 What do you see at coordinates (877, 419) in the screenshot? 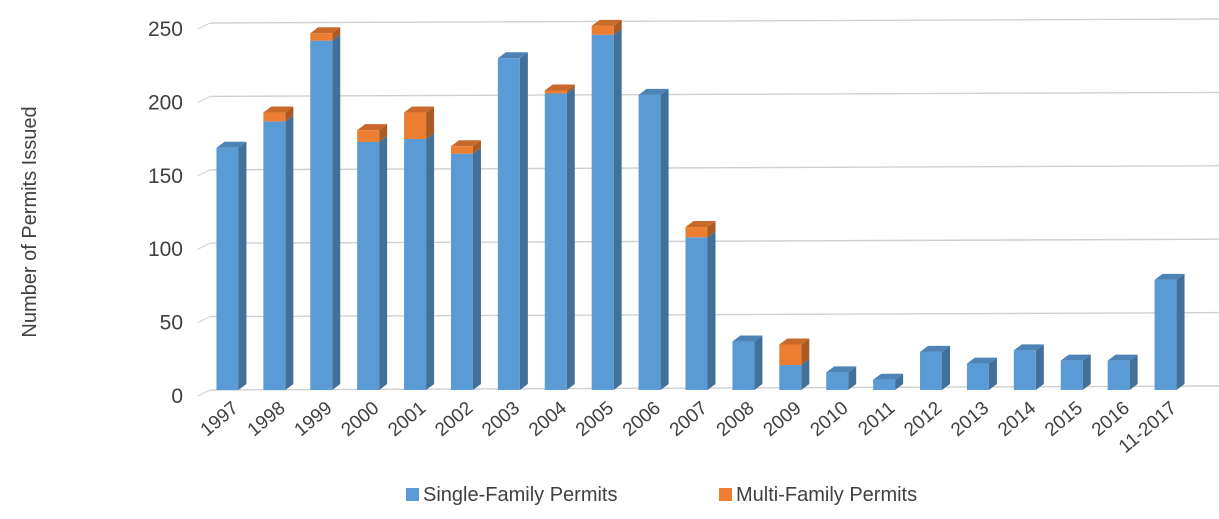
I see `x-tick-label: 2011` at bounding box center [877, 419].